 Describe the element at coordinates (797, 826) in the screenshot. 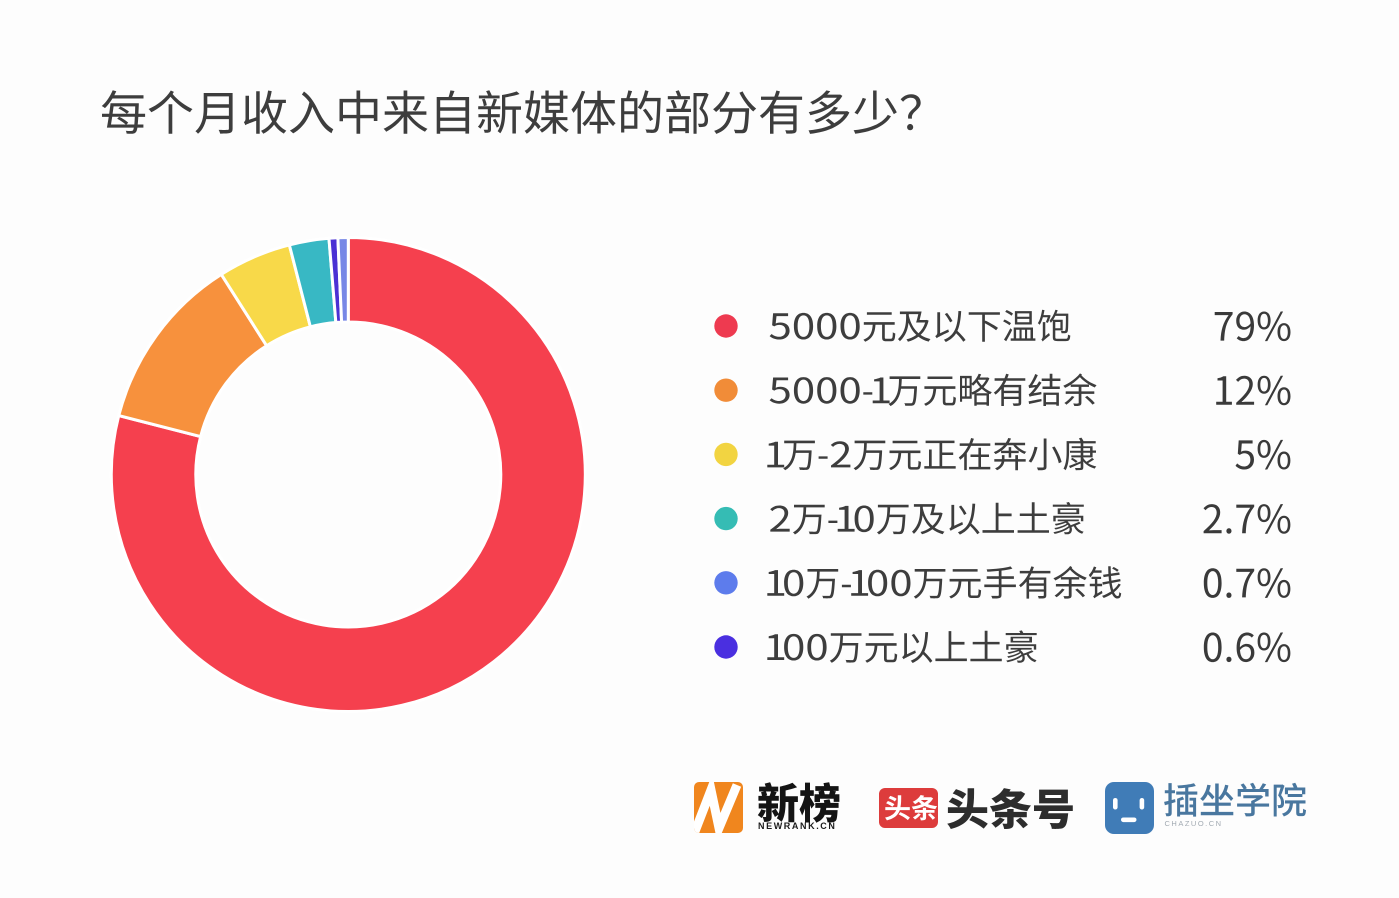

I see `svg-text: NEWRANK.CN` at that location.